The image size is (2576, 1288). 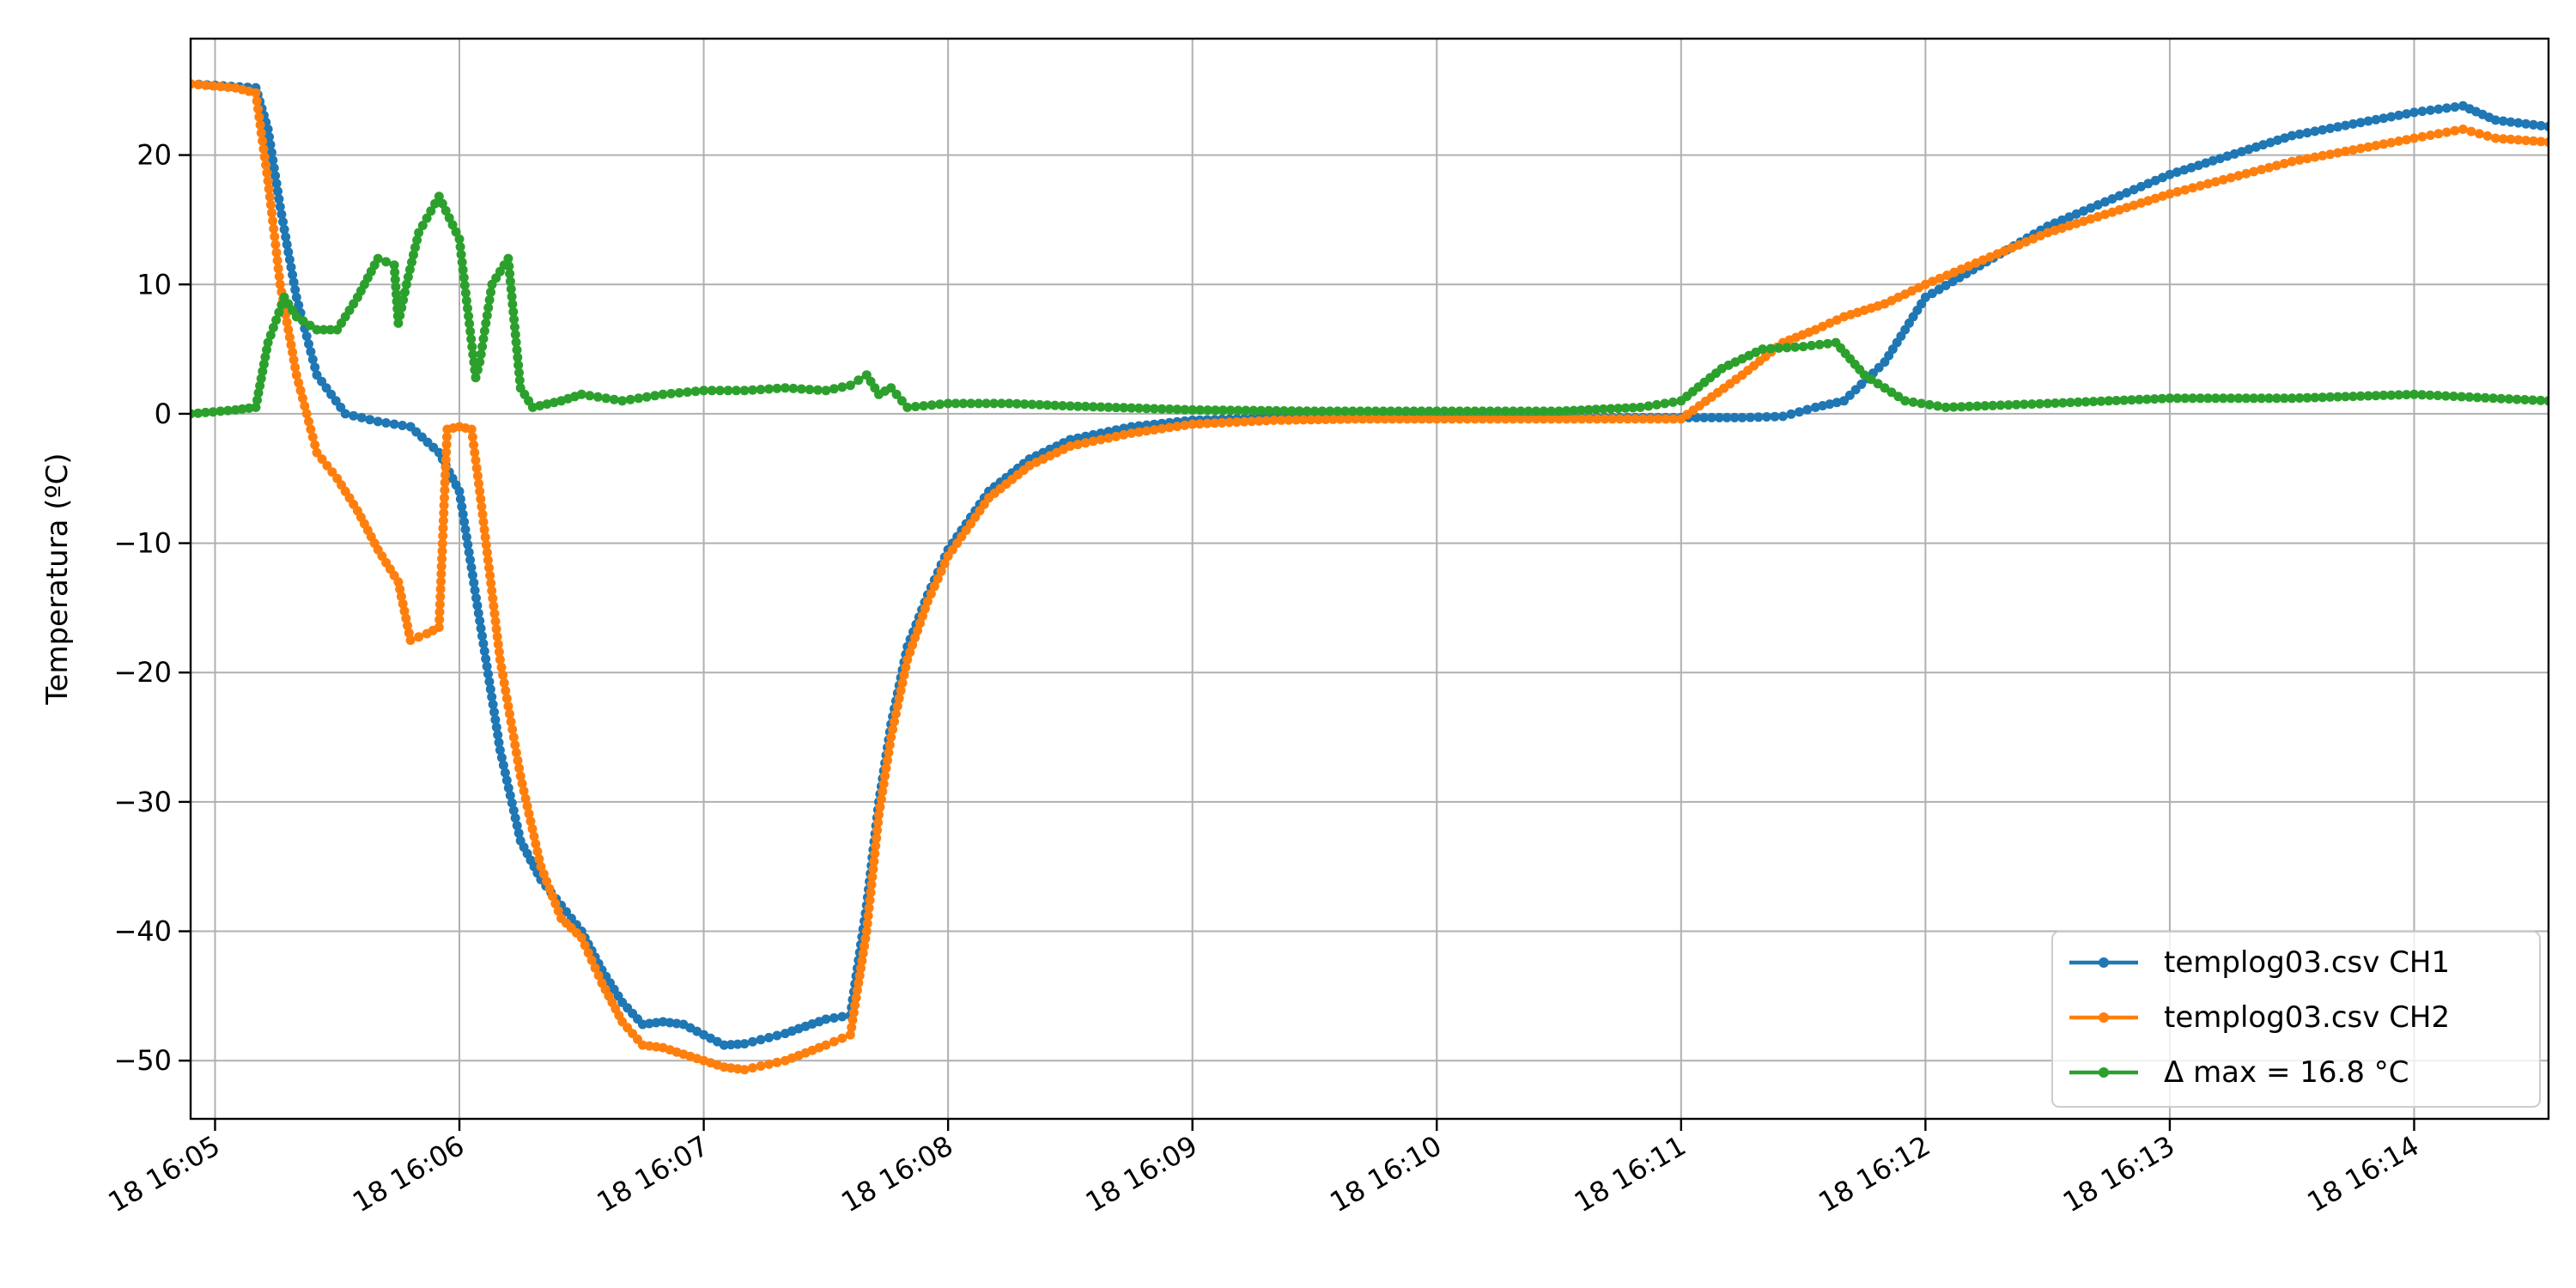 What do you see at coordinates (2259, 962) in the screenshot?
I see `legend-item: templog03.csv CH1` at bounding box center [2259, 962].